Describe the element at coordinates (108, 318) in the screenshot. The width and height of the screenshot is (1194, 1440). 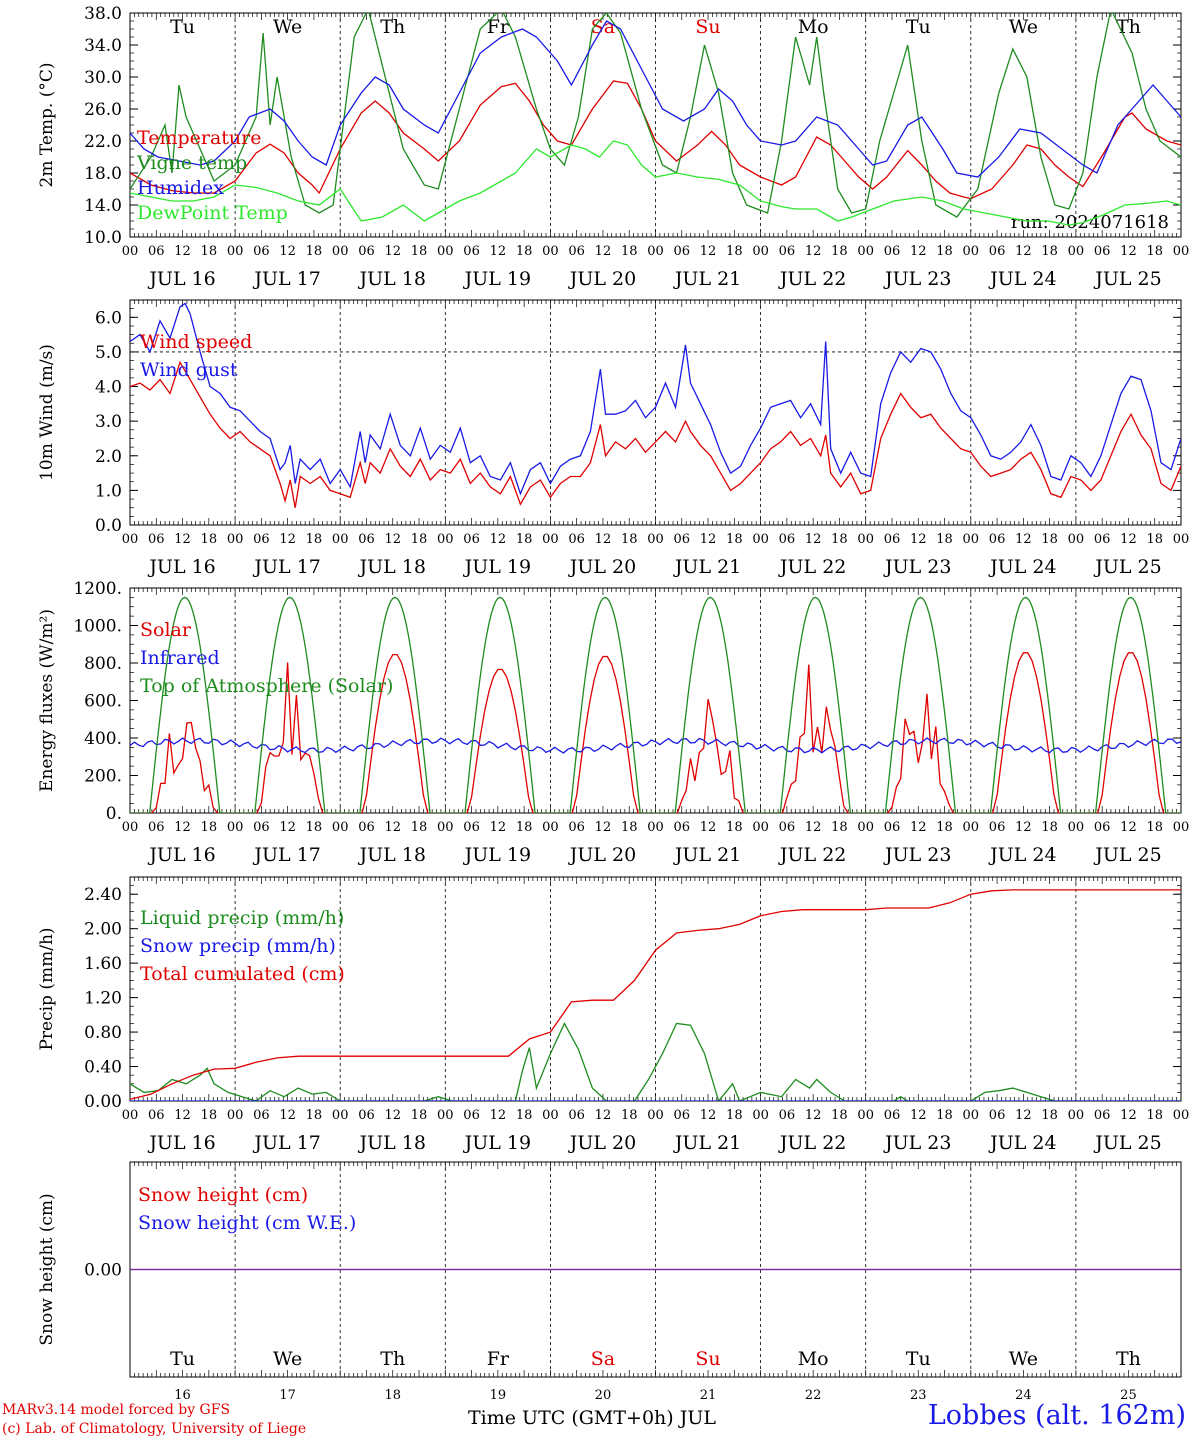
I see `y-tick-label: 6.0` at that location.